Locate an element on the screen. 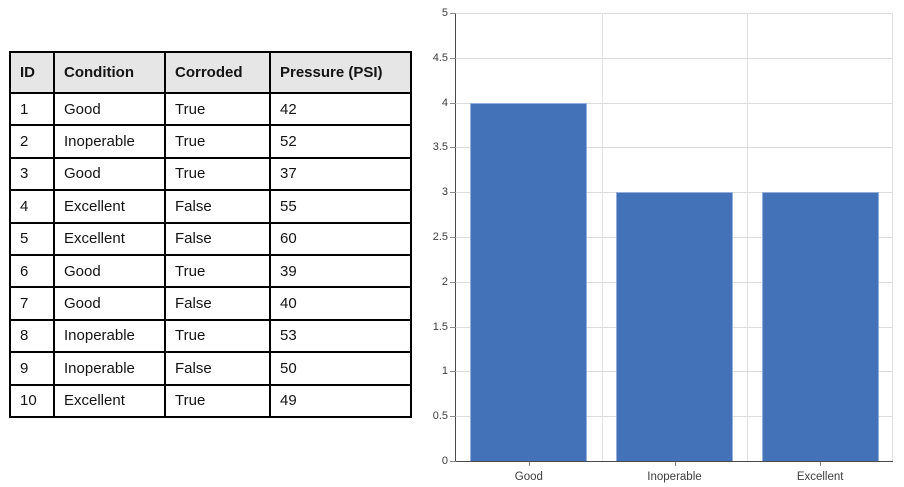 Image resolution: width=904 pixels, height=487 pixels. table-row: 5 Excellent False 60 is located at coordinates (210, 238).